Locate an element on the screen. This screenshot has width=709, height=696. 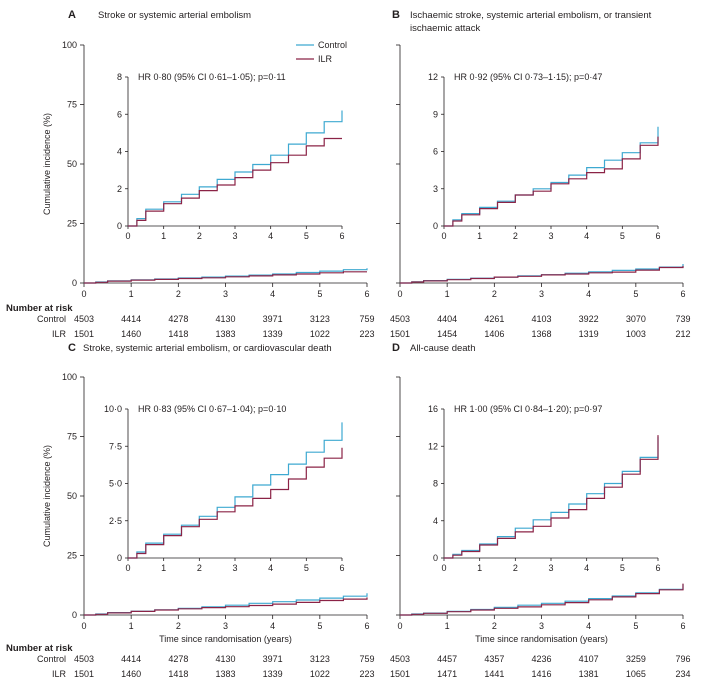
risk-value-control: 4357 is located at coordinates (494, 659).